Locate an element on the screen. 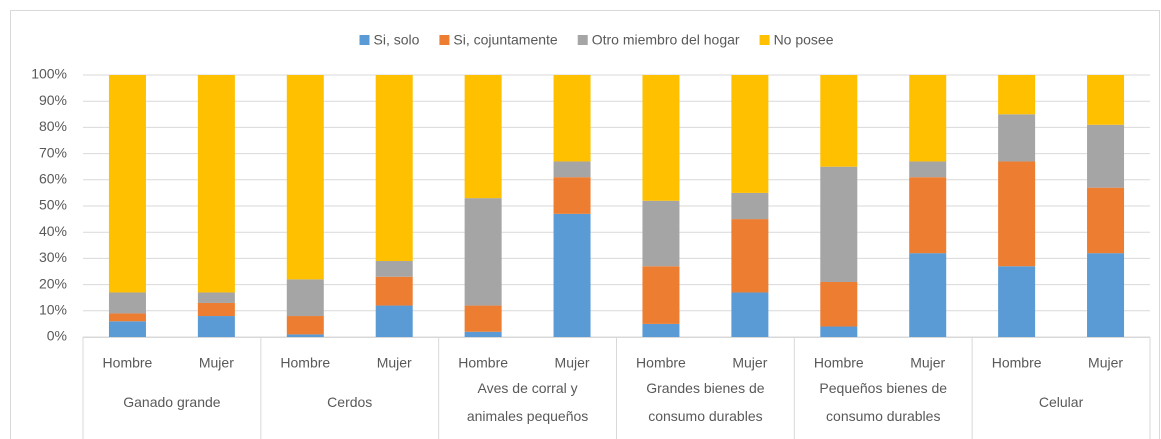  y-tick-label: 100% is located at coordinates (49, 74).